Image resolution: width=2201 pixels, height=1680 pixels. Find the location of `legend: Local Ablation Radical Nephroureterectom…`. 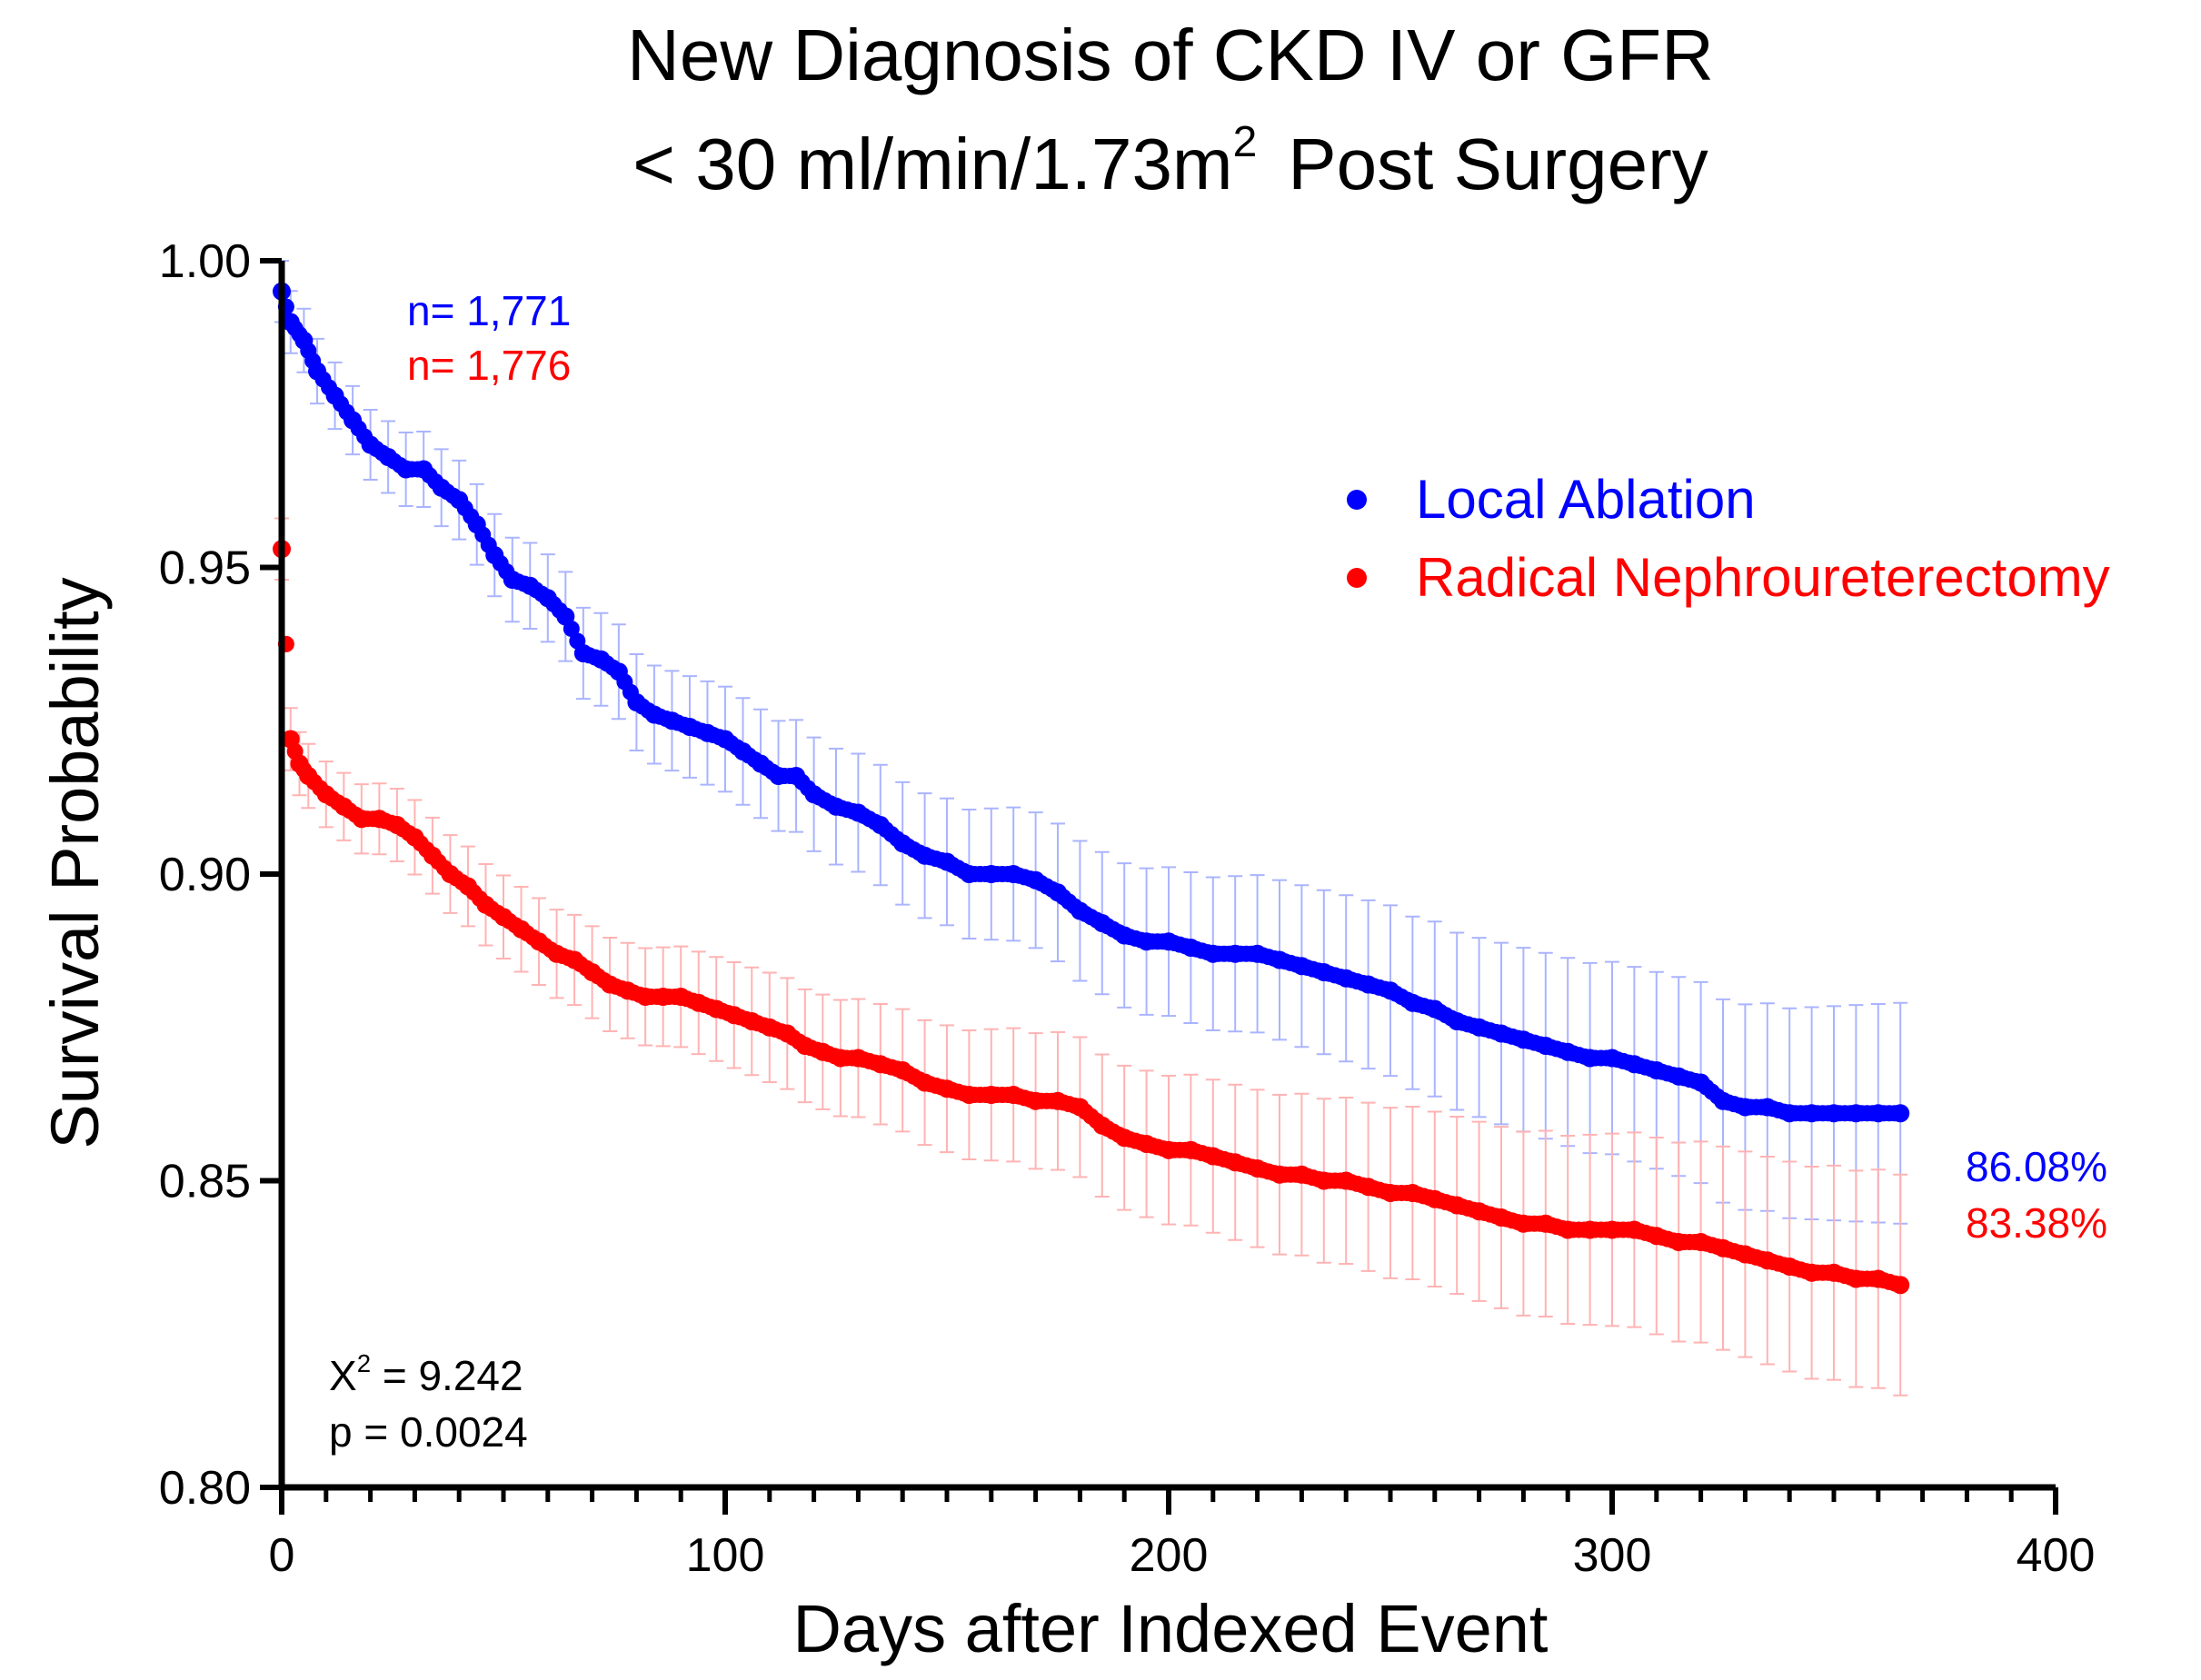

legend: Local Ablation Radical Nephroureterectom… is located at coordinates (1729, 538).